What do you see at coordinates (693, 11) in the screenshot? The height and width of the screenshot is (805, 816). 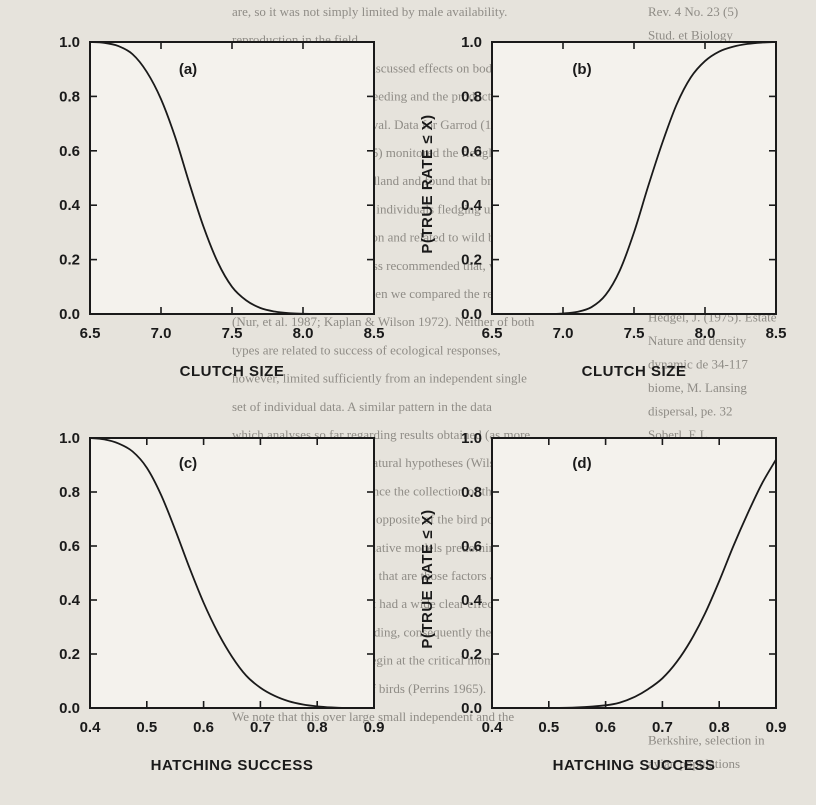 I see `background-side-text-line: Rev. 4 No. 23 (5)` at bounding box center [693, 11].